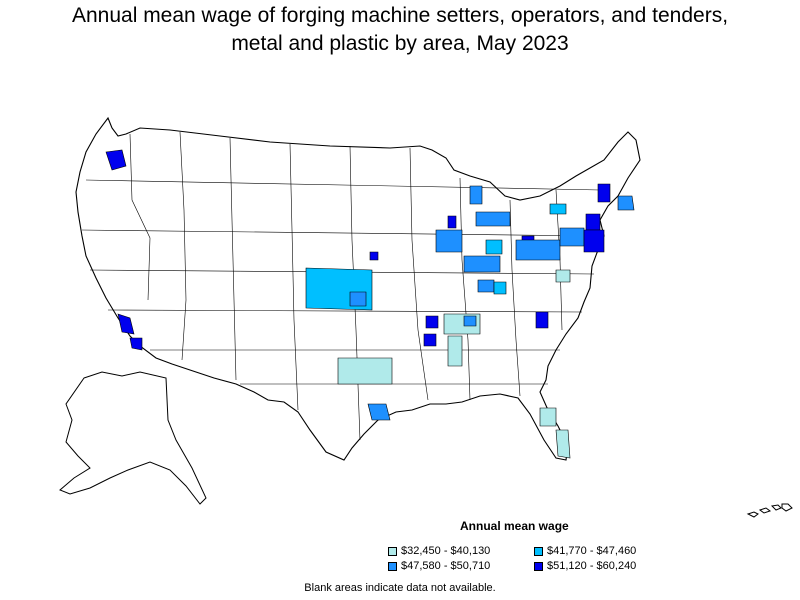 Image resolution: width=800 pixels, height=600 pixels. Describe the element at coordinates (594, 241) in the screenshot. I see `area-new-jersey` at that location.